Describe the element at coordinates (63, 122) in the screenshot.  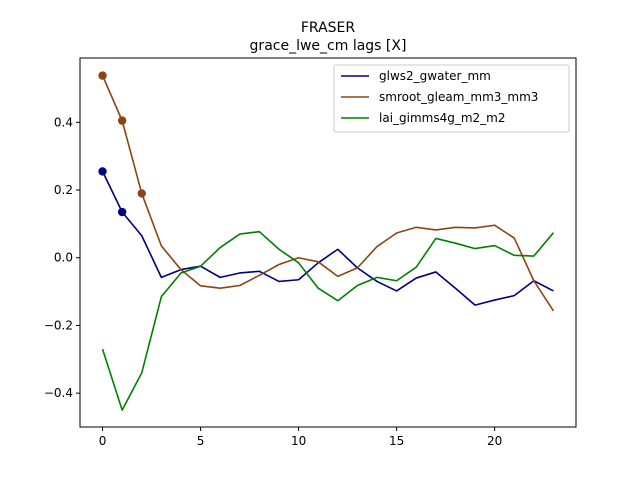
I see `y-tick-label: 0.4` at that location.